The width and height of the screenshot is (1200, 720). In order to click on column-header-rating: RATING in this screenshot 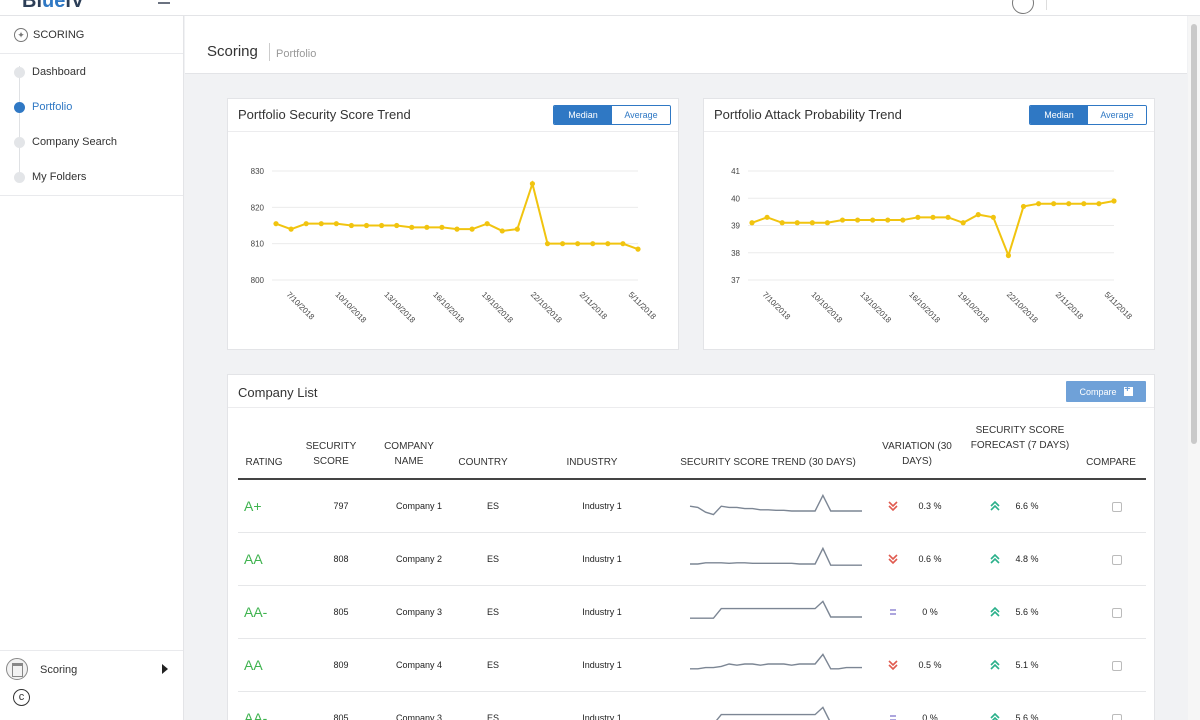, I will do `click(264, 462)`.